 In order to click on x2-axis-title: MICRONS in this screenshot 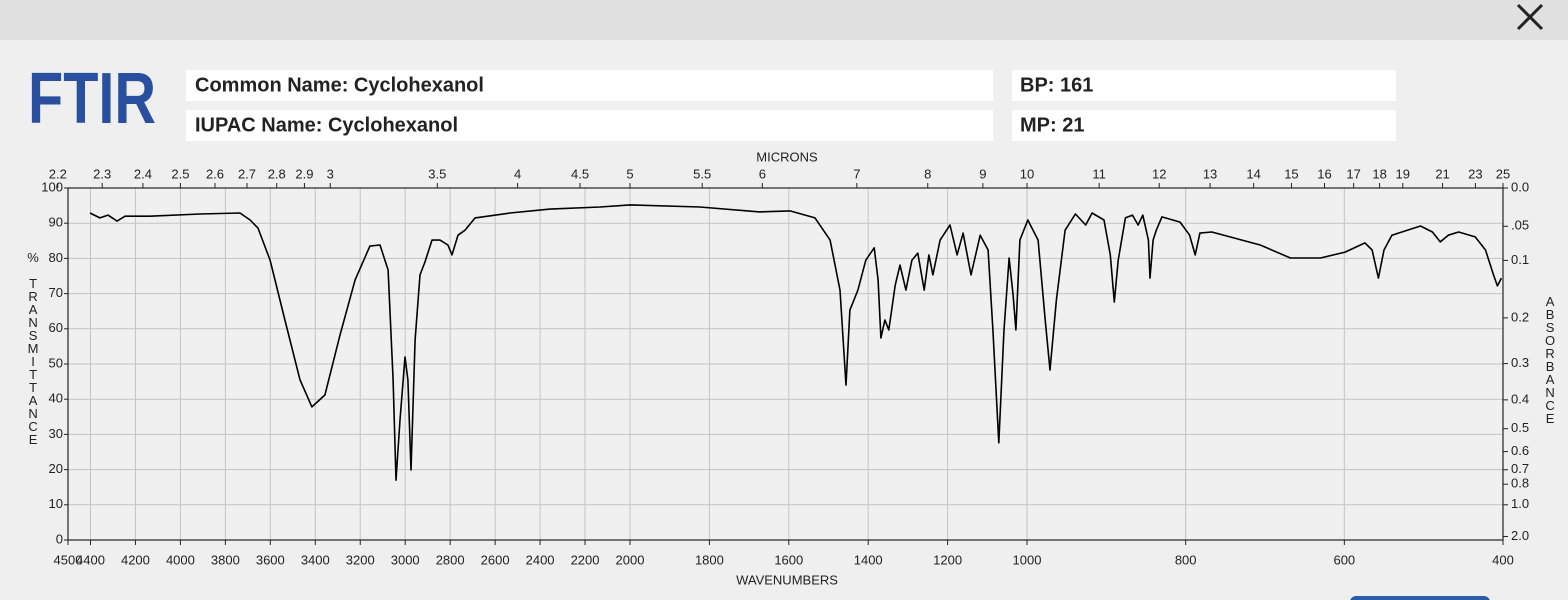, I will do `click(787, 156)`.